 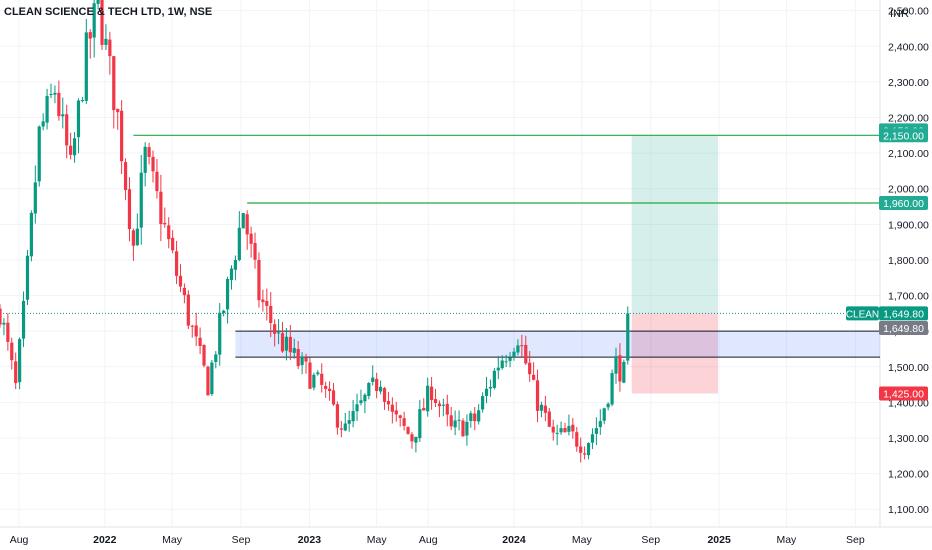 What do you see at coordinates (675, 224) in the screenshot?
I see `position-target-zone` at bounding box center [675, 224].